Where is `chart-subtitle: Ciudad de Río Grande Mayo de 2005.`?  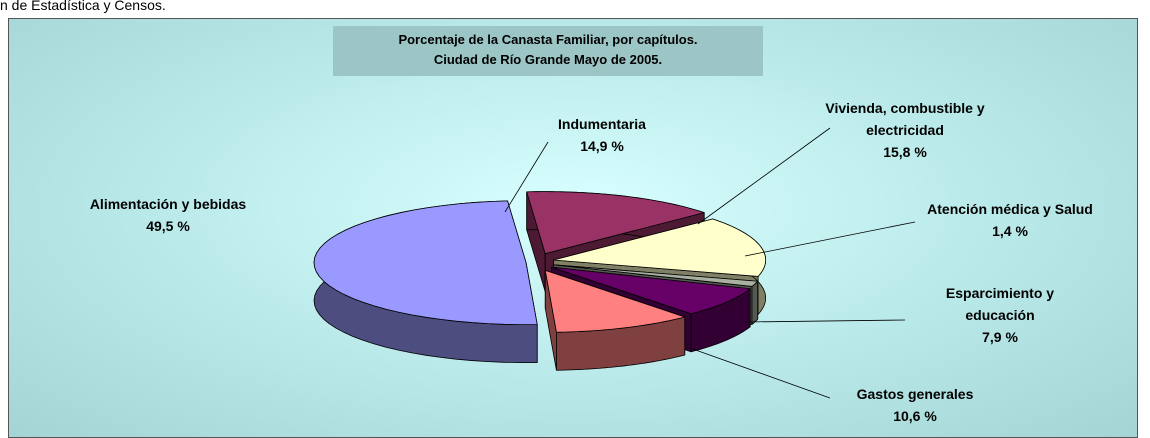 chart-subtitle: Ciudad de Río Grande Mayo de 2005. is located at coordinates (548, 59).